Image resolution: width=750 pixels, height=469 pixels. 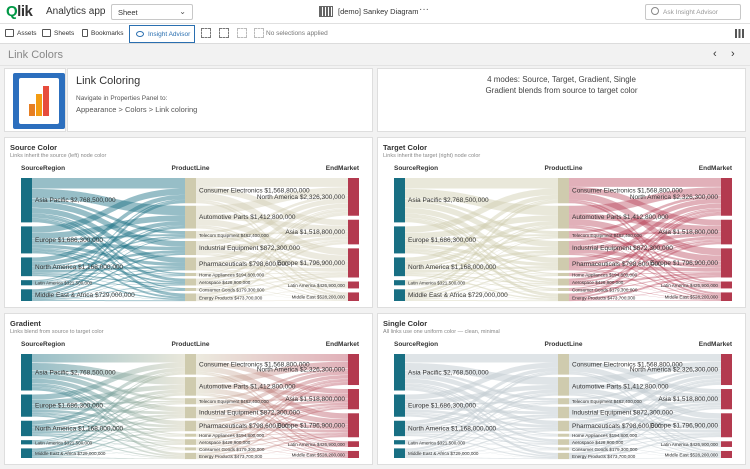 I want to click on step-back-icon, so click(x=242, y=33).